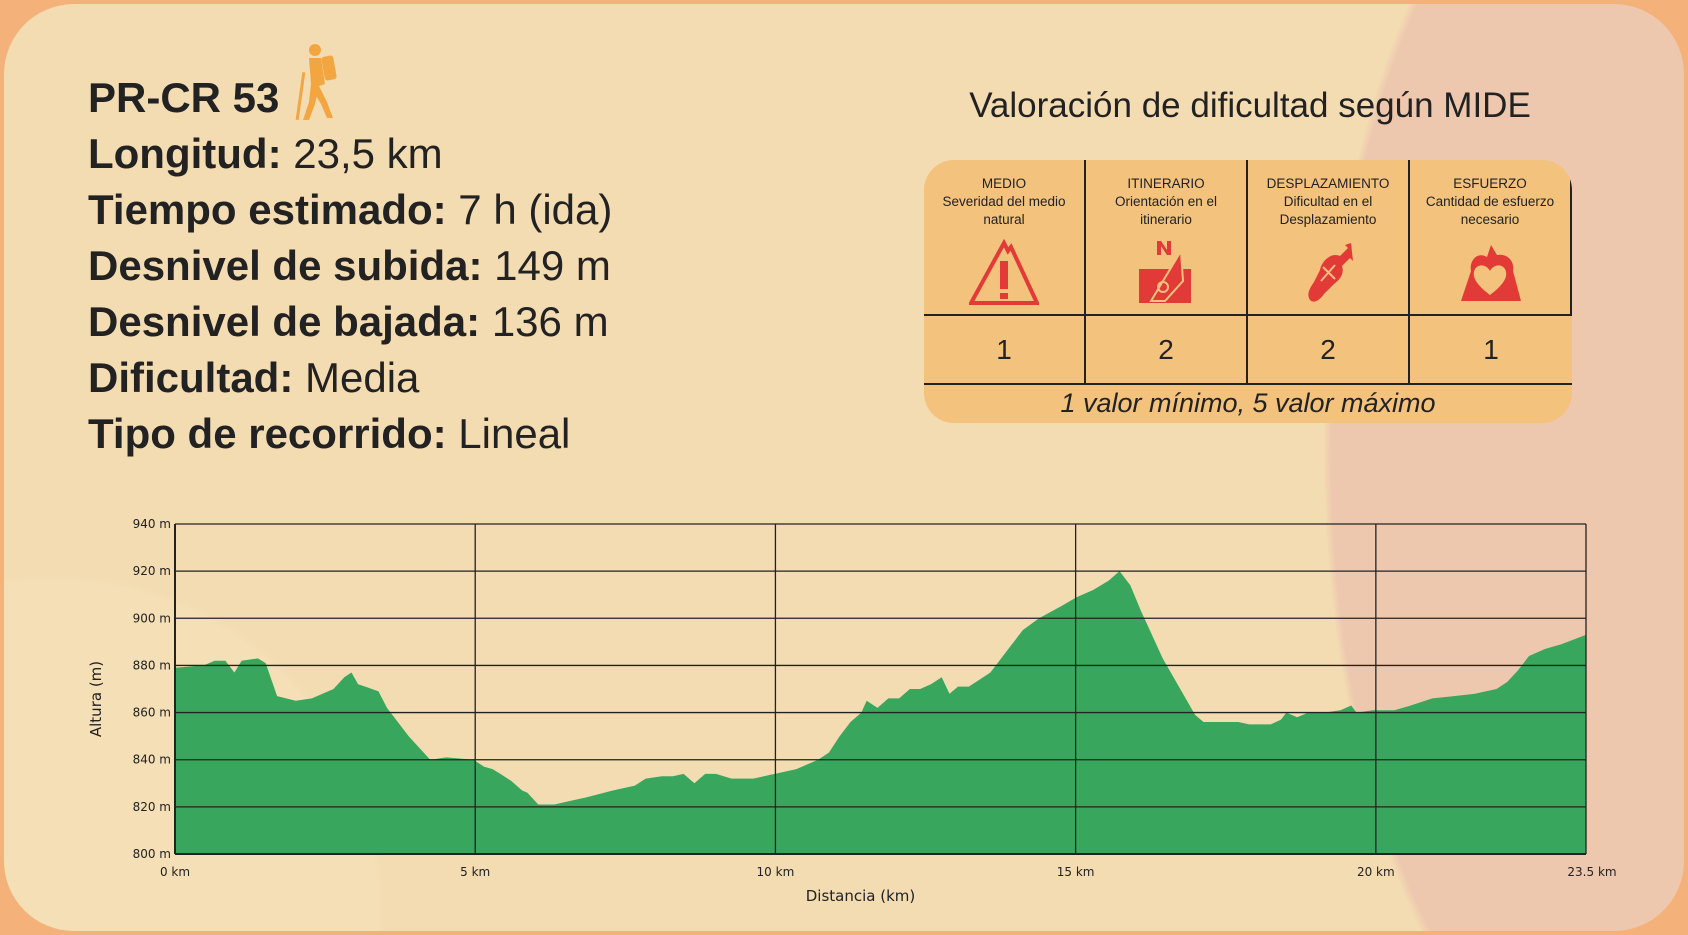 Image resolution: width=1688 pixels, height=935 pixels. Describe the element at coordinates (329, 433) in the screenshot. I see `route-field: Tipo de recorrido: Lineal` at that location.